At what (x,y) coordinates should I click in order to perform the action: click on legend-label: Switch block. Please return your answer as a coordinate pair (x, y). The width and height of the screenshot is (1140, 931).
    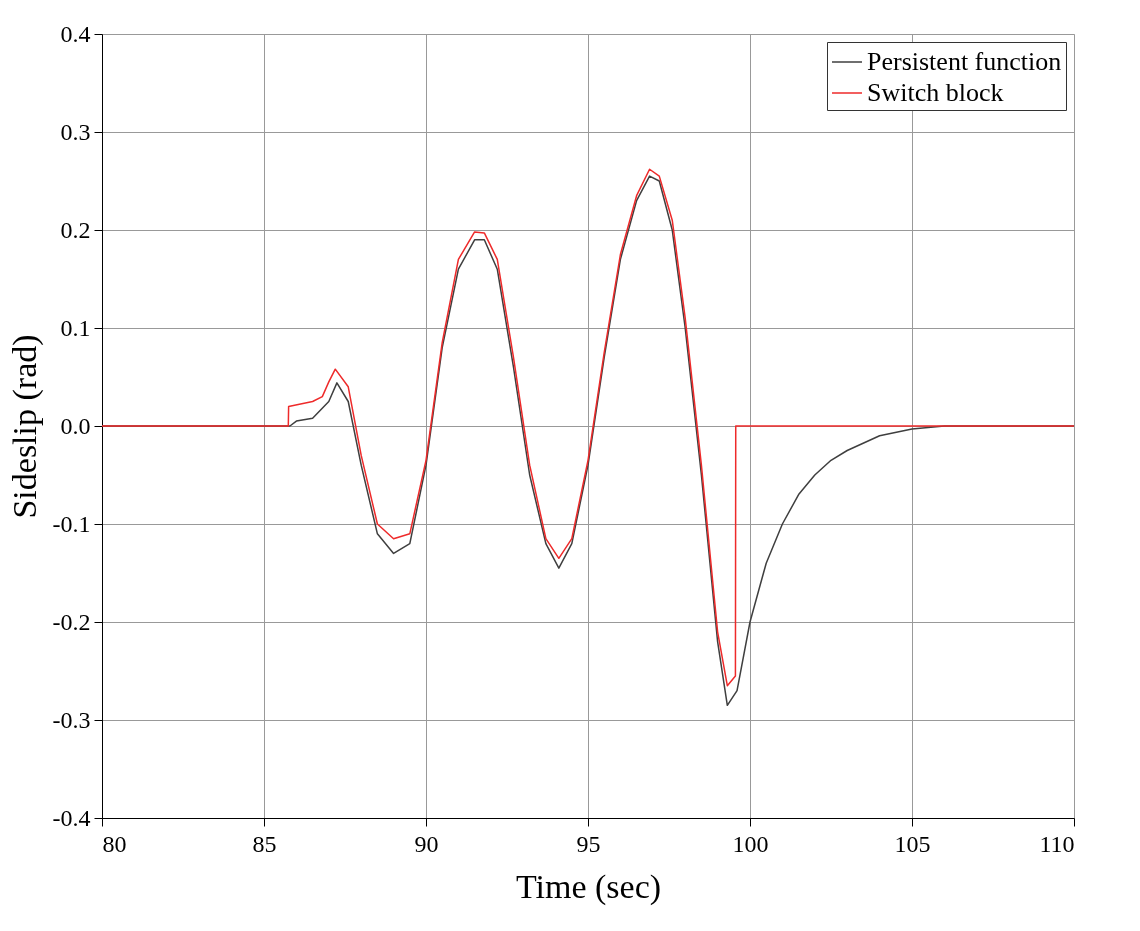
    Looking at the image, I should click on (935, 92).